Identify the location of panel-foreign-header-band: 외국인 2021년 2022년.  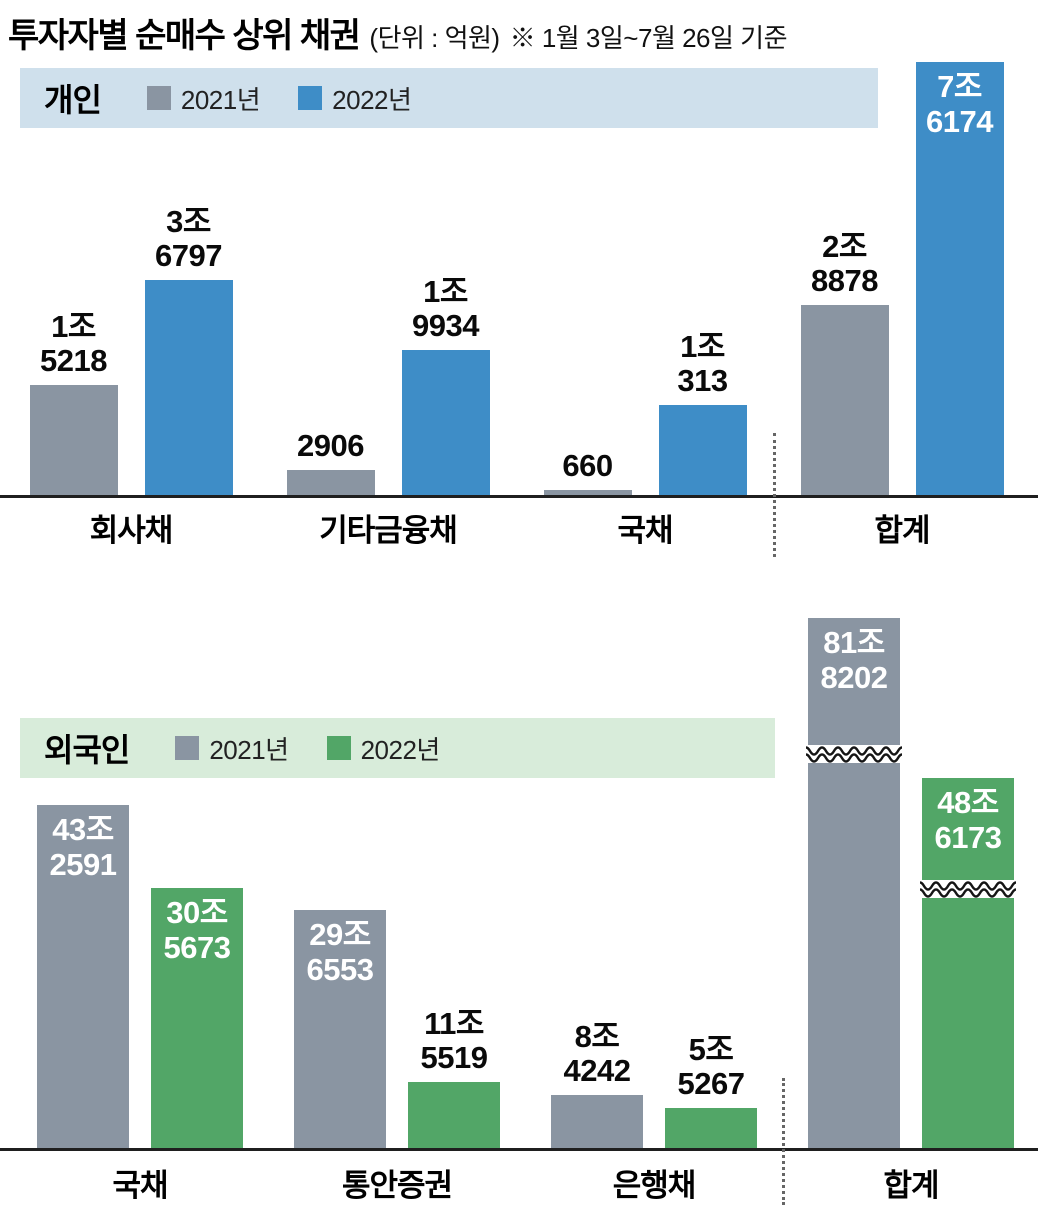
(397, 748).